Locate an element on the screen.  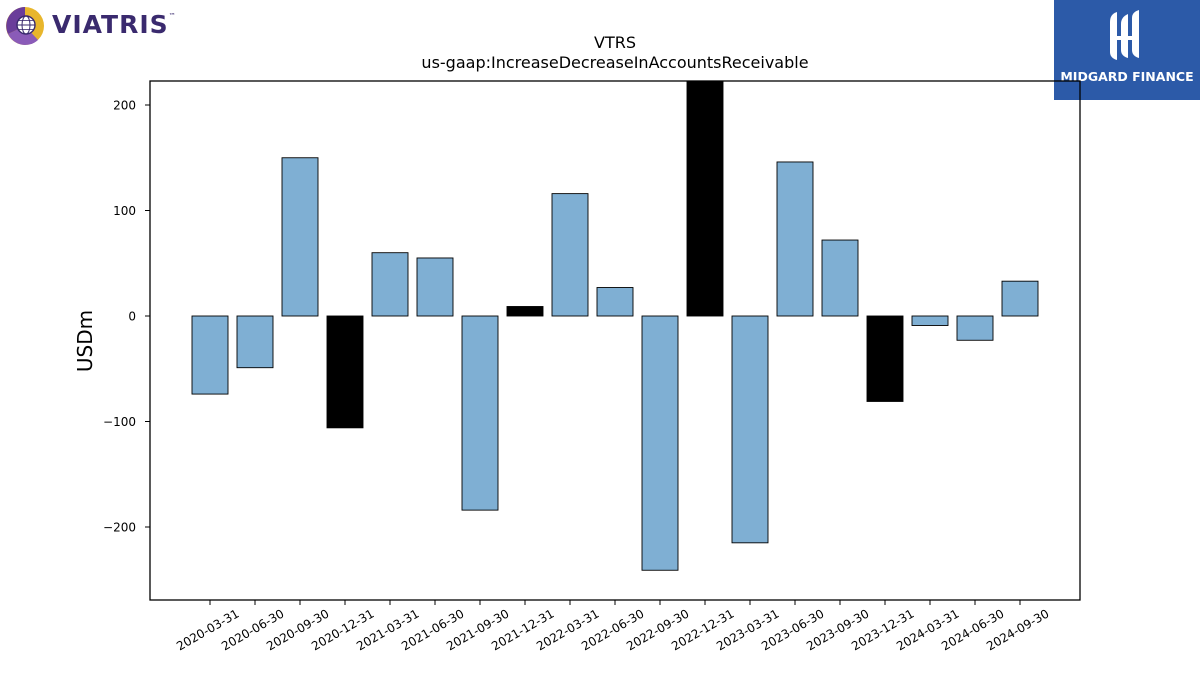
midgard-finance-logo: MIDGARD FINANCE is located at coordinates (1127, 50).